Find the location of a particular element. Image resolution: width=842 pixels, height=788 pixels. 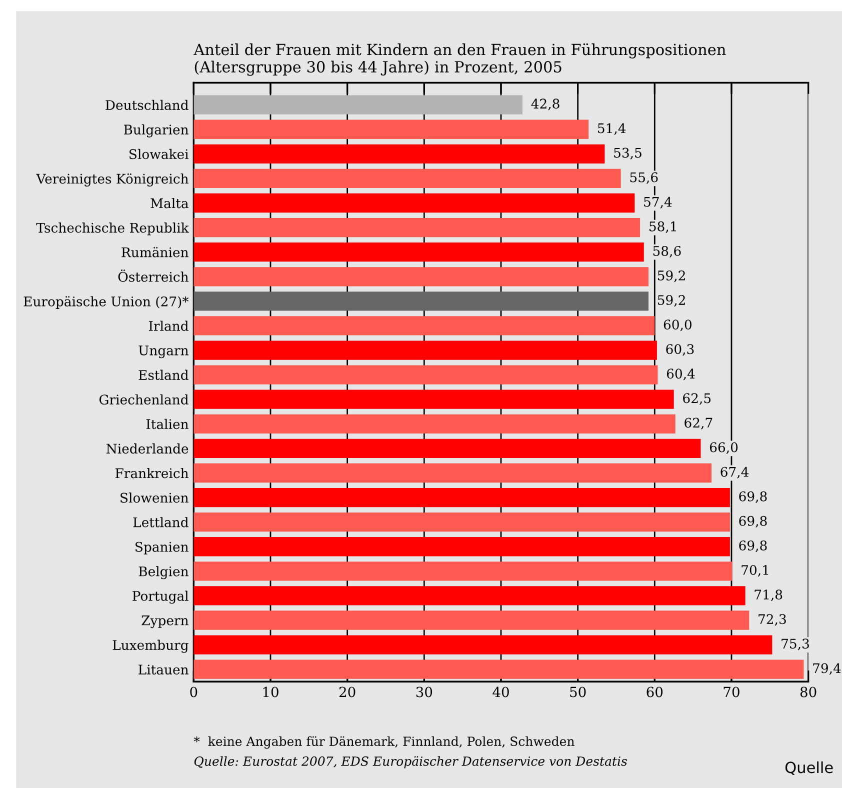

data-label: 51,4 is located at coordinates (612, 129).